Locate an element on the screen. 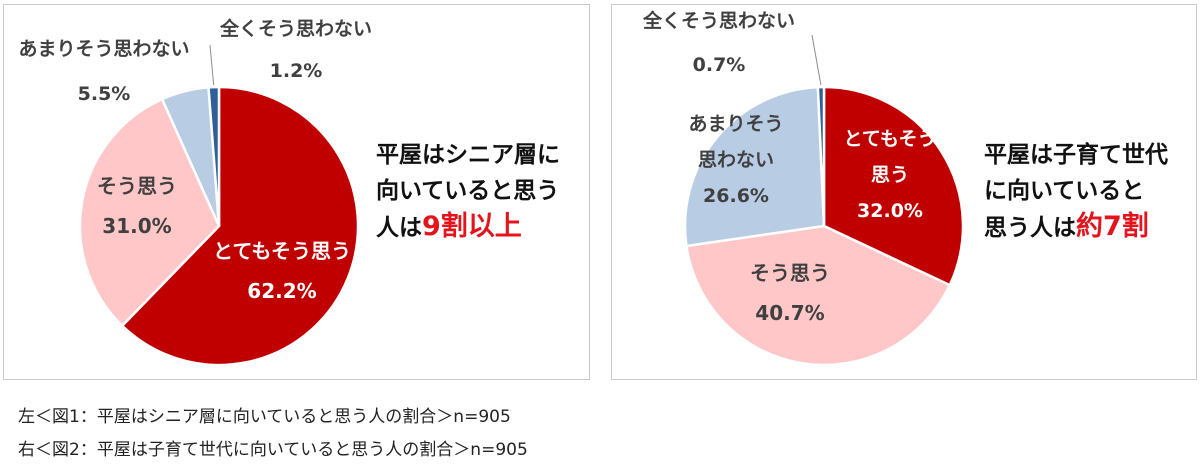  callout-line-1: 平屋はシニア層に is located at coordinates (468, 155).